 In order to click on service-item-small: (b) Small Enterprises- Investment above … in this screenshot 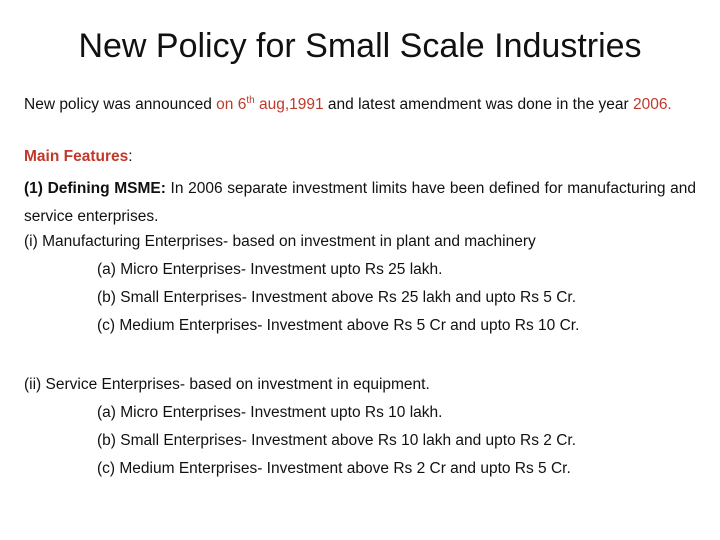, I will do `click(336, 440)`.